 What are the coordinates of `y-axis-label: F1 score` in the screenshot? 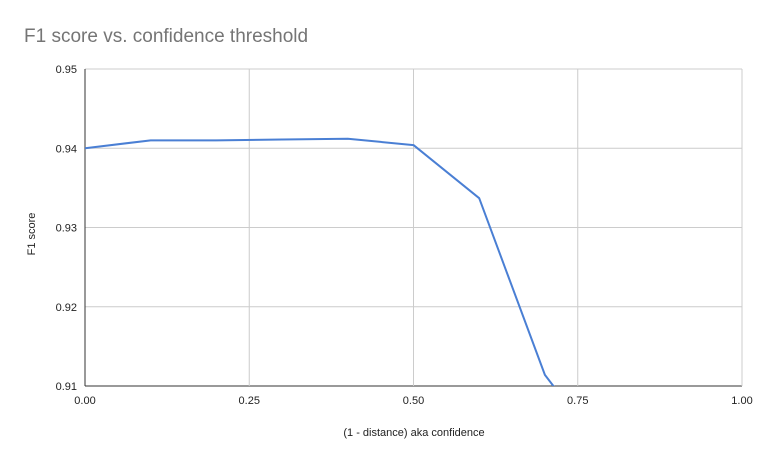 It's located at (32, 234).